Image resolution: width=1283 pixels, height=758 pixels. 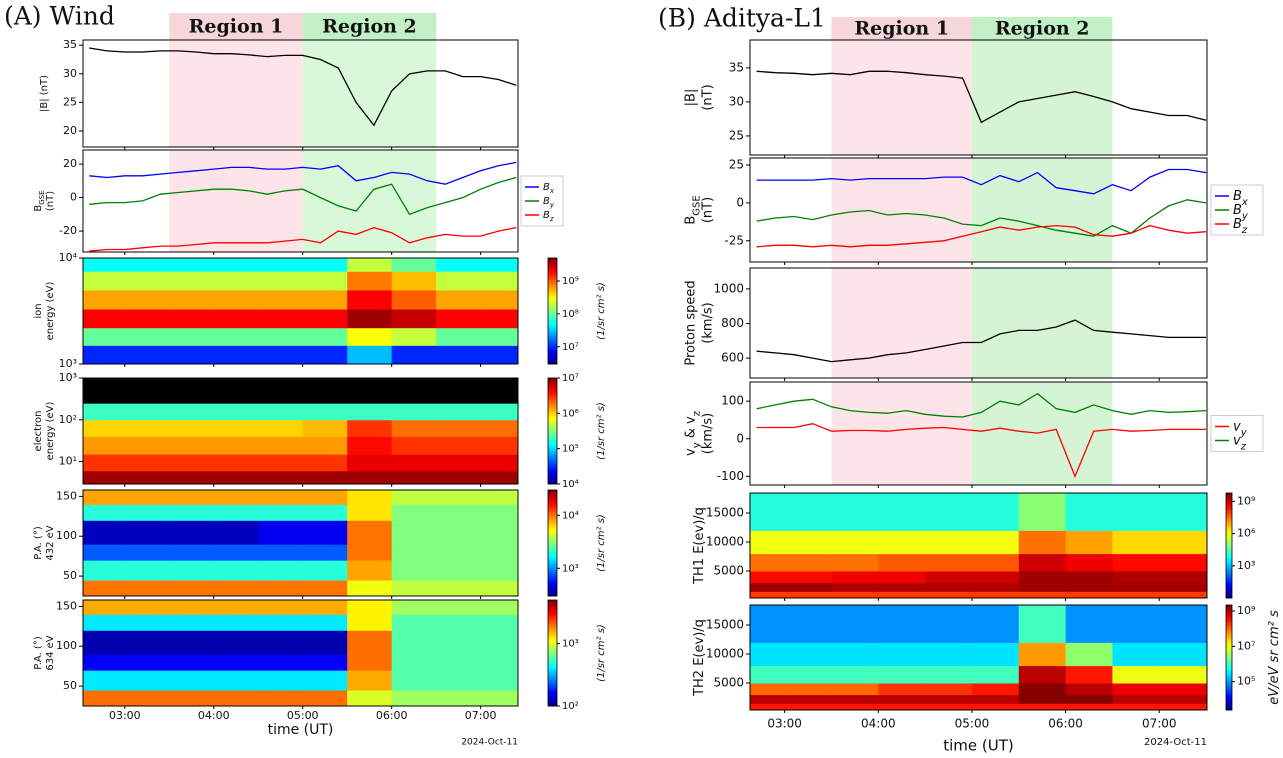 I want to click on y-tick-label: 30, so click(x=70, y=73).